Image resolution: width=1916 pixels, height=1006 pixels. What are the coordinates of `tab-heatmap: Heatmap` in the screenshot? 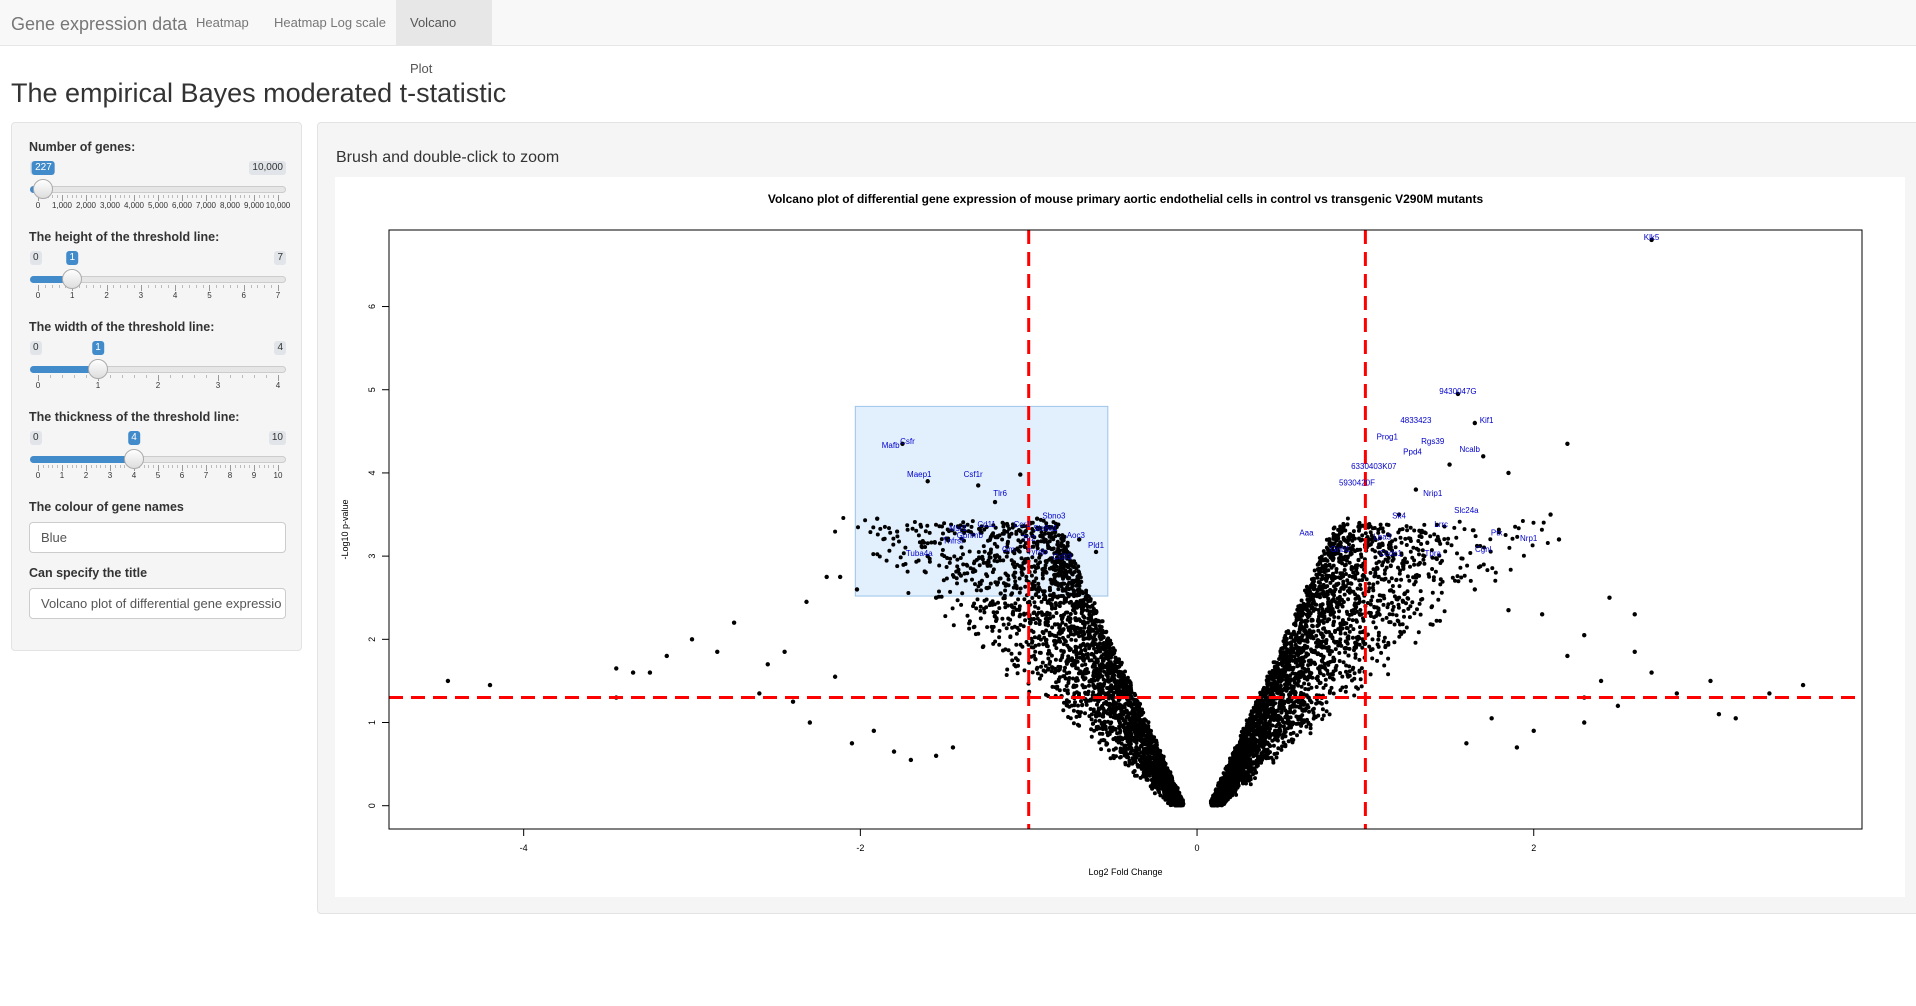 It's located at (222, 22).